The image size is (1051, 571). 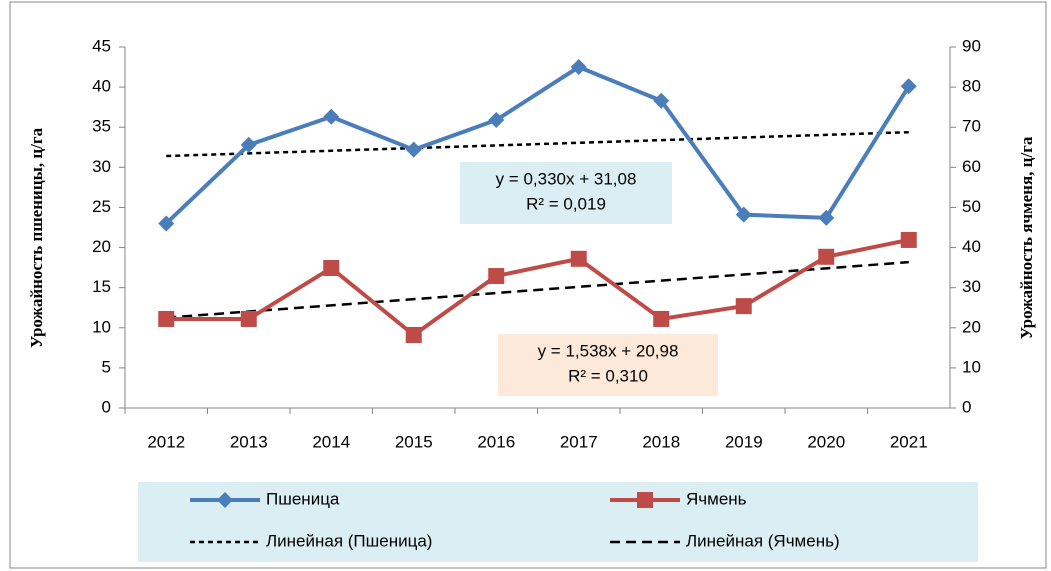 What do you see at coordinates (496, 441) in the screenshot?
I see `x-tick-label: 2016` at bounding box center [496, 441].